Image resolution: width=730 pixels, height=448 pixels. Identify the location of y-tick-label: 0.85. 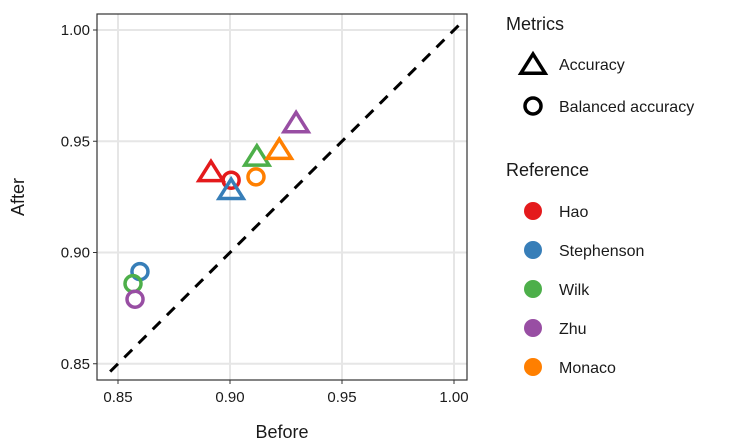
(75, 364).